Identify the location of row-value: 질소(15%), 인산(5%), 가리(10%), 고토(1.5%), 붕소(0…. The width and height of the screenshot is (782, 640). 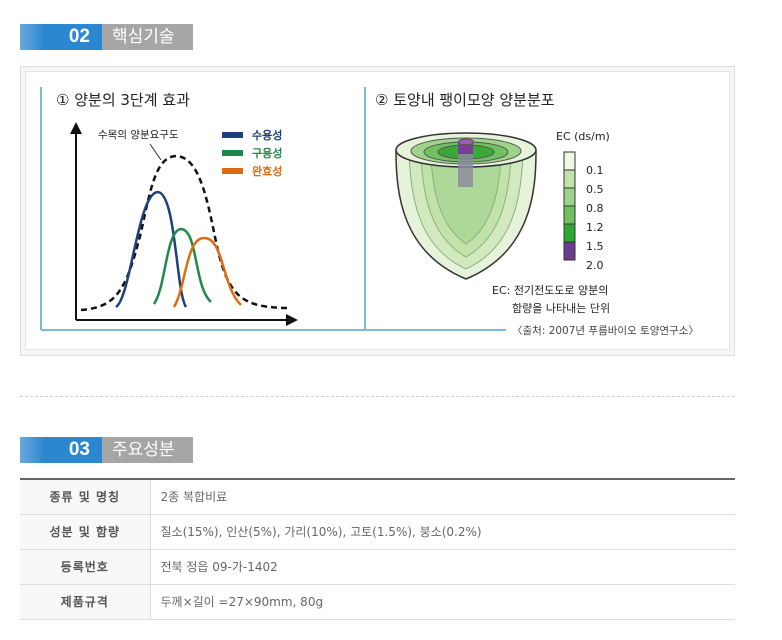
(442, 532).